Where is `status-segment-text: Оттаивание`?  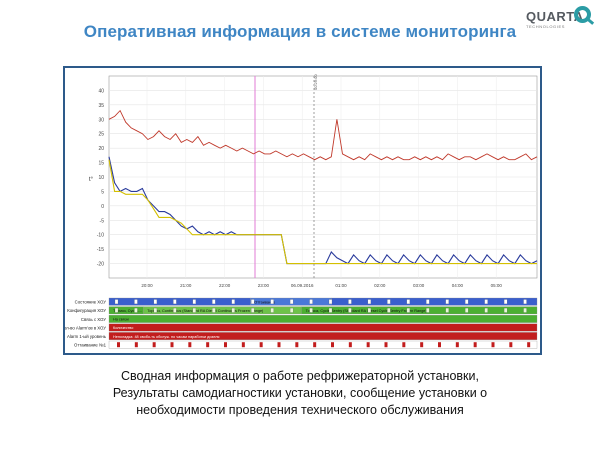
status-segment-text: Оттаивание is located at coordinates (264, 302).